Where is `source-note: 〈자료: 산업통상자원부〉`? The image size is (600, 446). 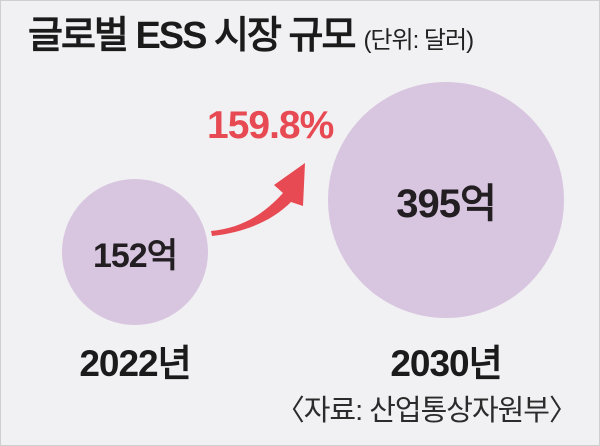
source-note: 〈자료: 산업통상자원부〉 is located at coordinates (426, 411).